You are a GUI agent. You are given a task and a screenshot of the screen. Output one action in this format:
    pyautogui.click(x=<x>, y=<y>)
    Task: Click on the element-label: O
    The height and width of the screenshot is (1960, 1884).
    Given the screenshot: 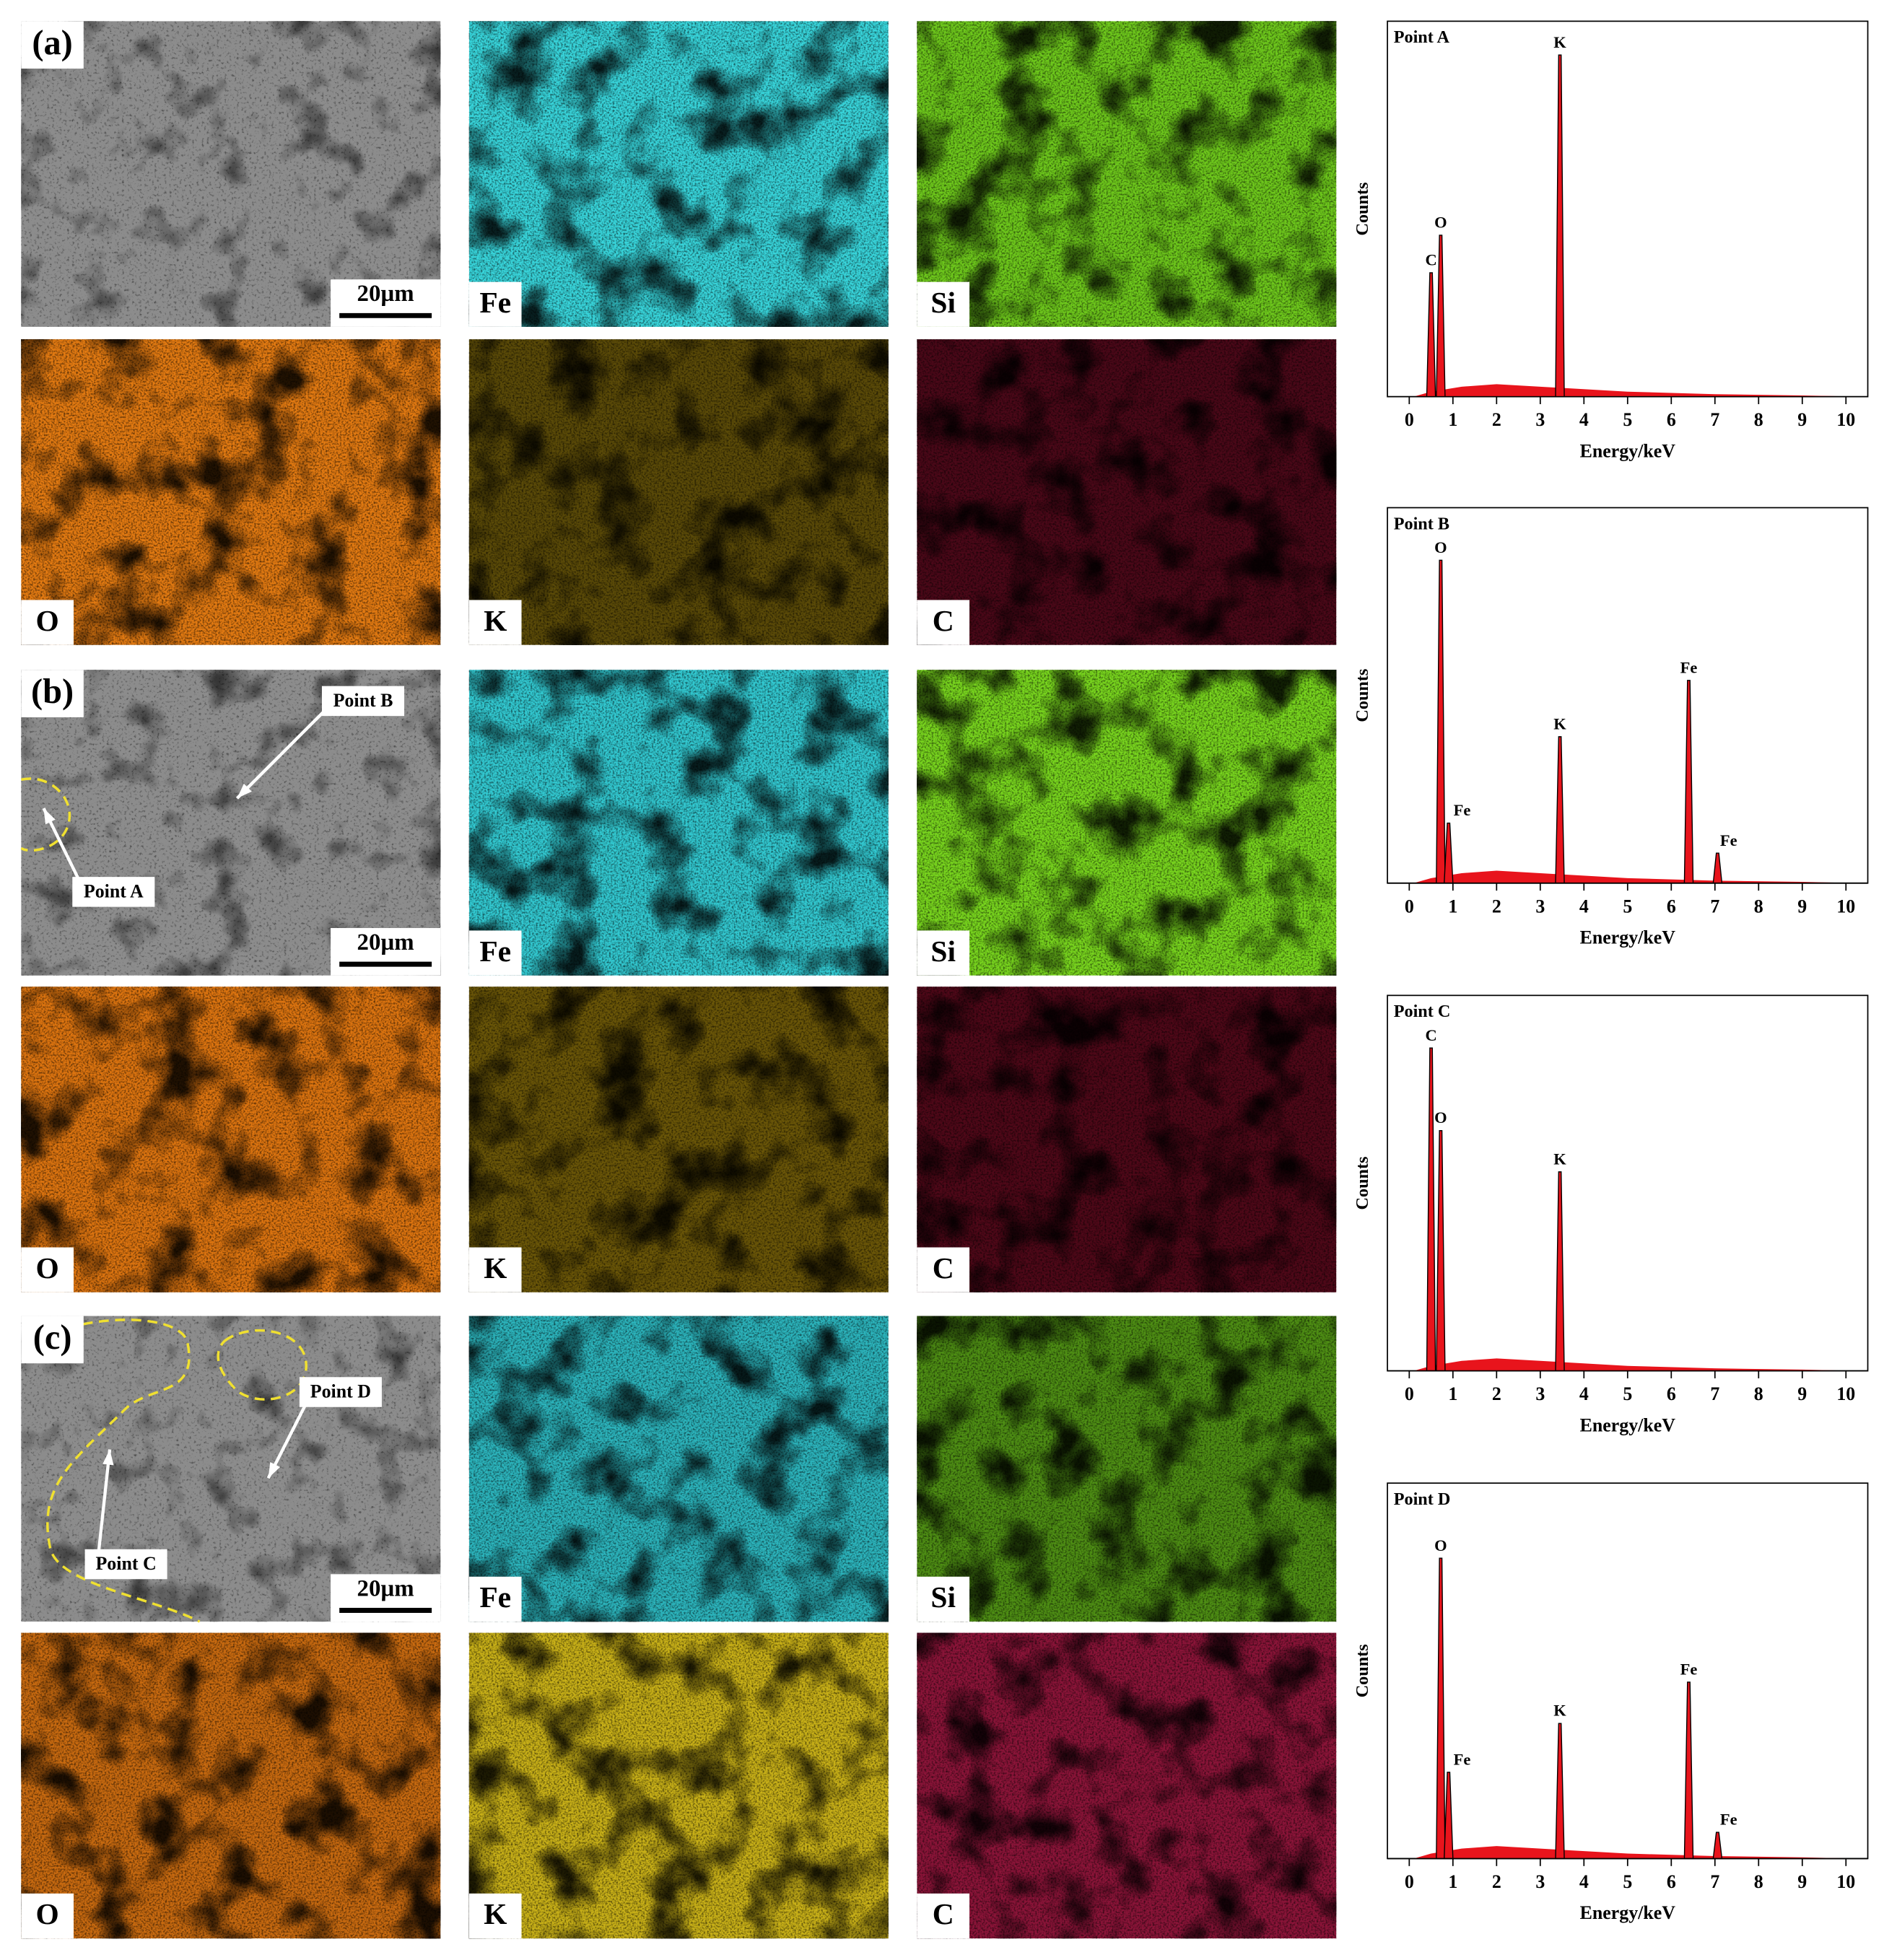 What is the action you would take?
    pyautogui.click(x=47, y=1268)
    